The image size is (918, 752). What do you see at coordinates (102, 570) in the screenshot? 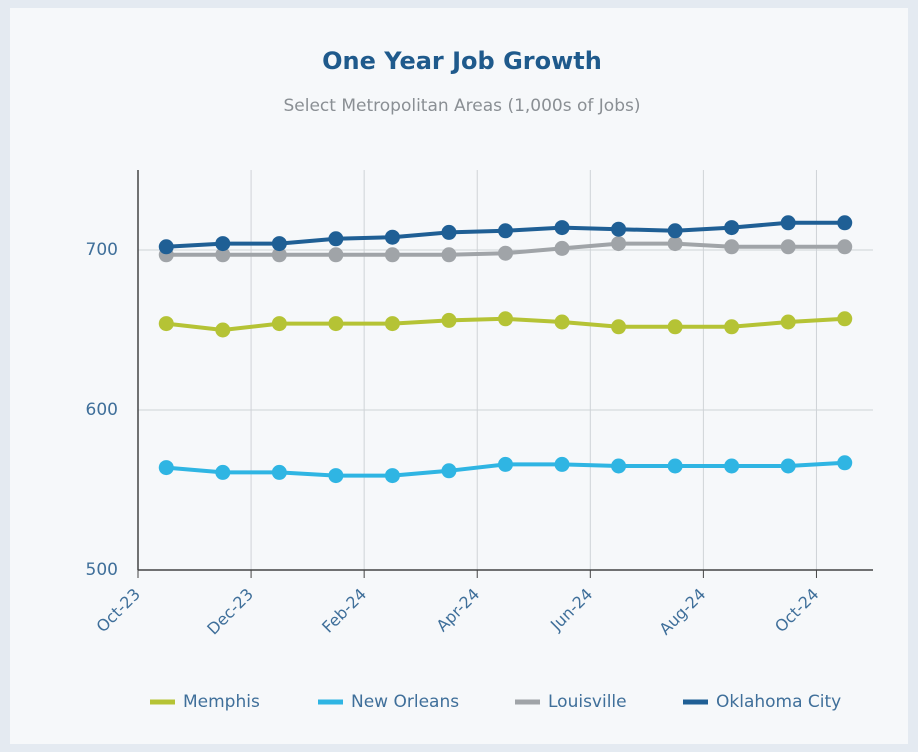
I see `y-tick-label: 500` at bounding box center [102, 570].